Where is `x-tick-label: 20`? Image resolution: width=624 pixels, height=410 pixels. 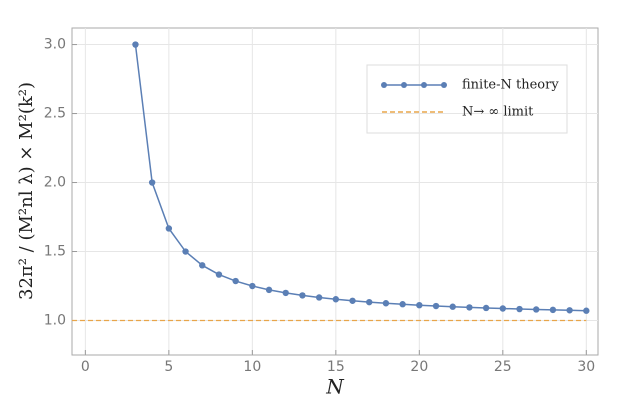
x-tick-label: 20 is located at coordinates (419, 367).